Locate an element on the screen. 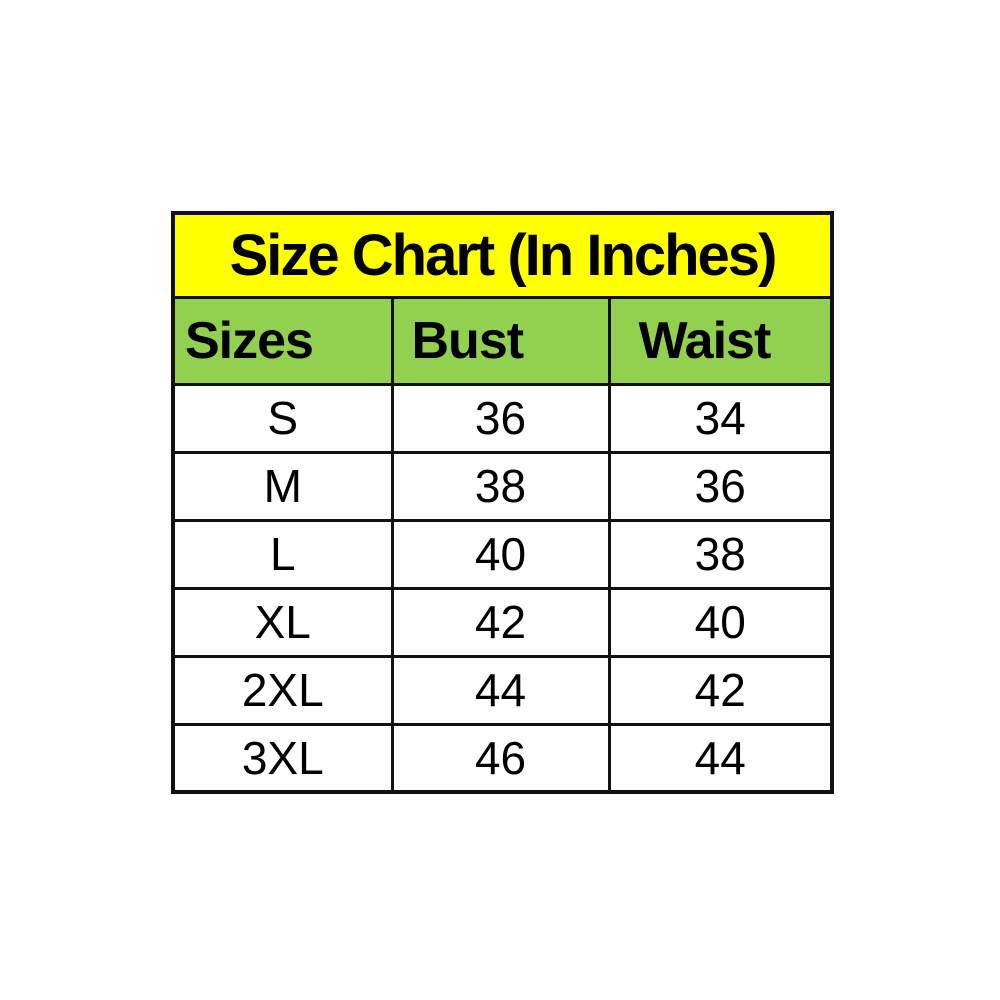 The width and height of the screenshot is (1000, 1000). cell-bust: 44 is located at coordinates (500, 690).